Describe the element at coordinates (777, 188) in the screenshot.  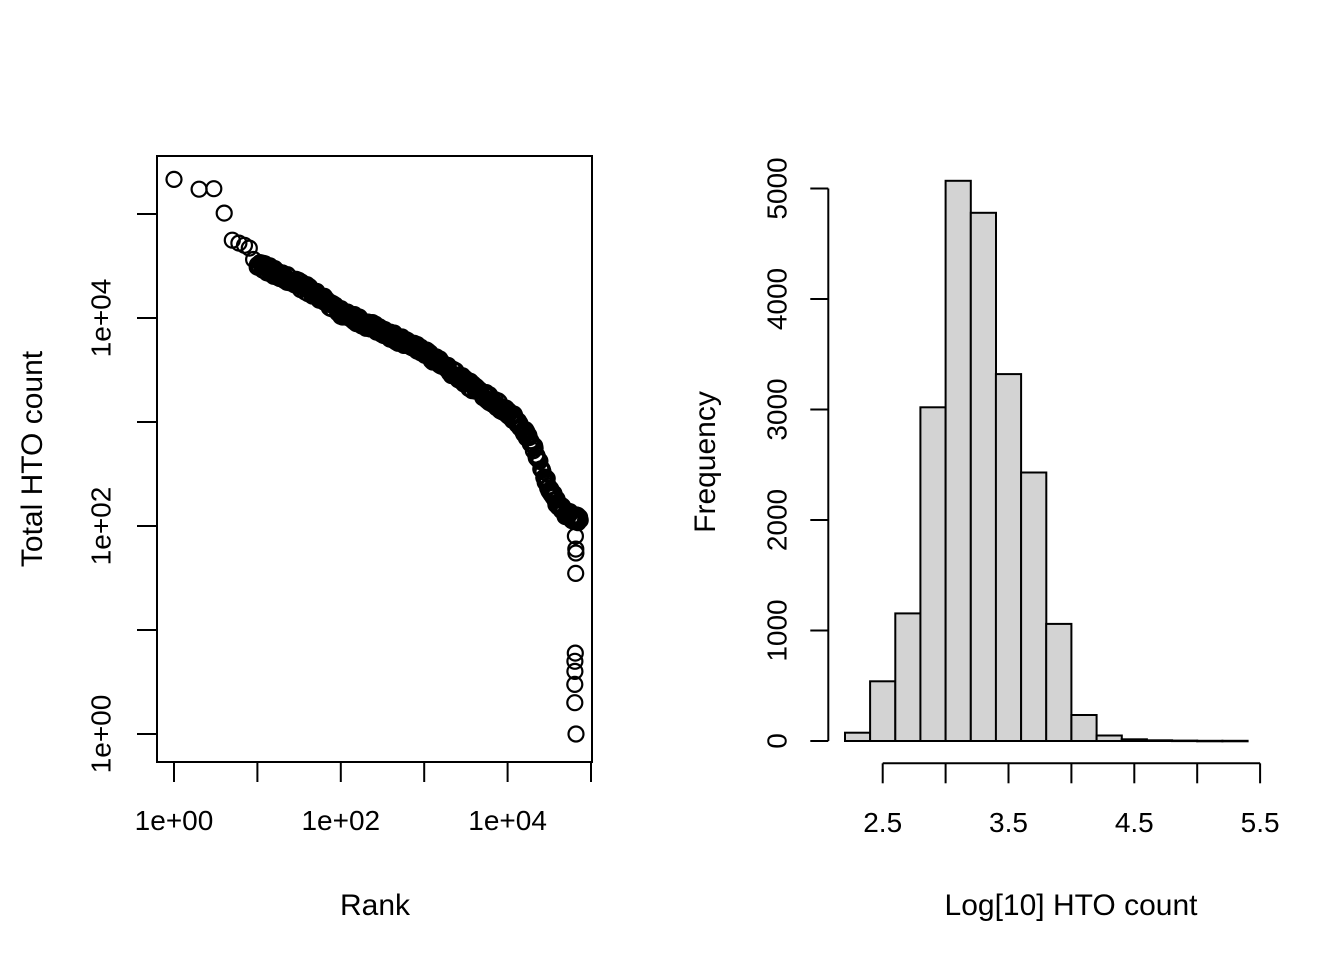
I see `y-tick-label: 5000` at that location.